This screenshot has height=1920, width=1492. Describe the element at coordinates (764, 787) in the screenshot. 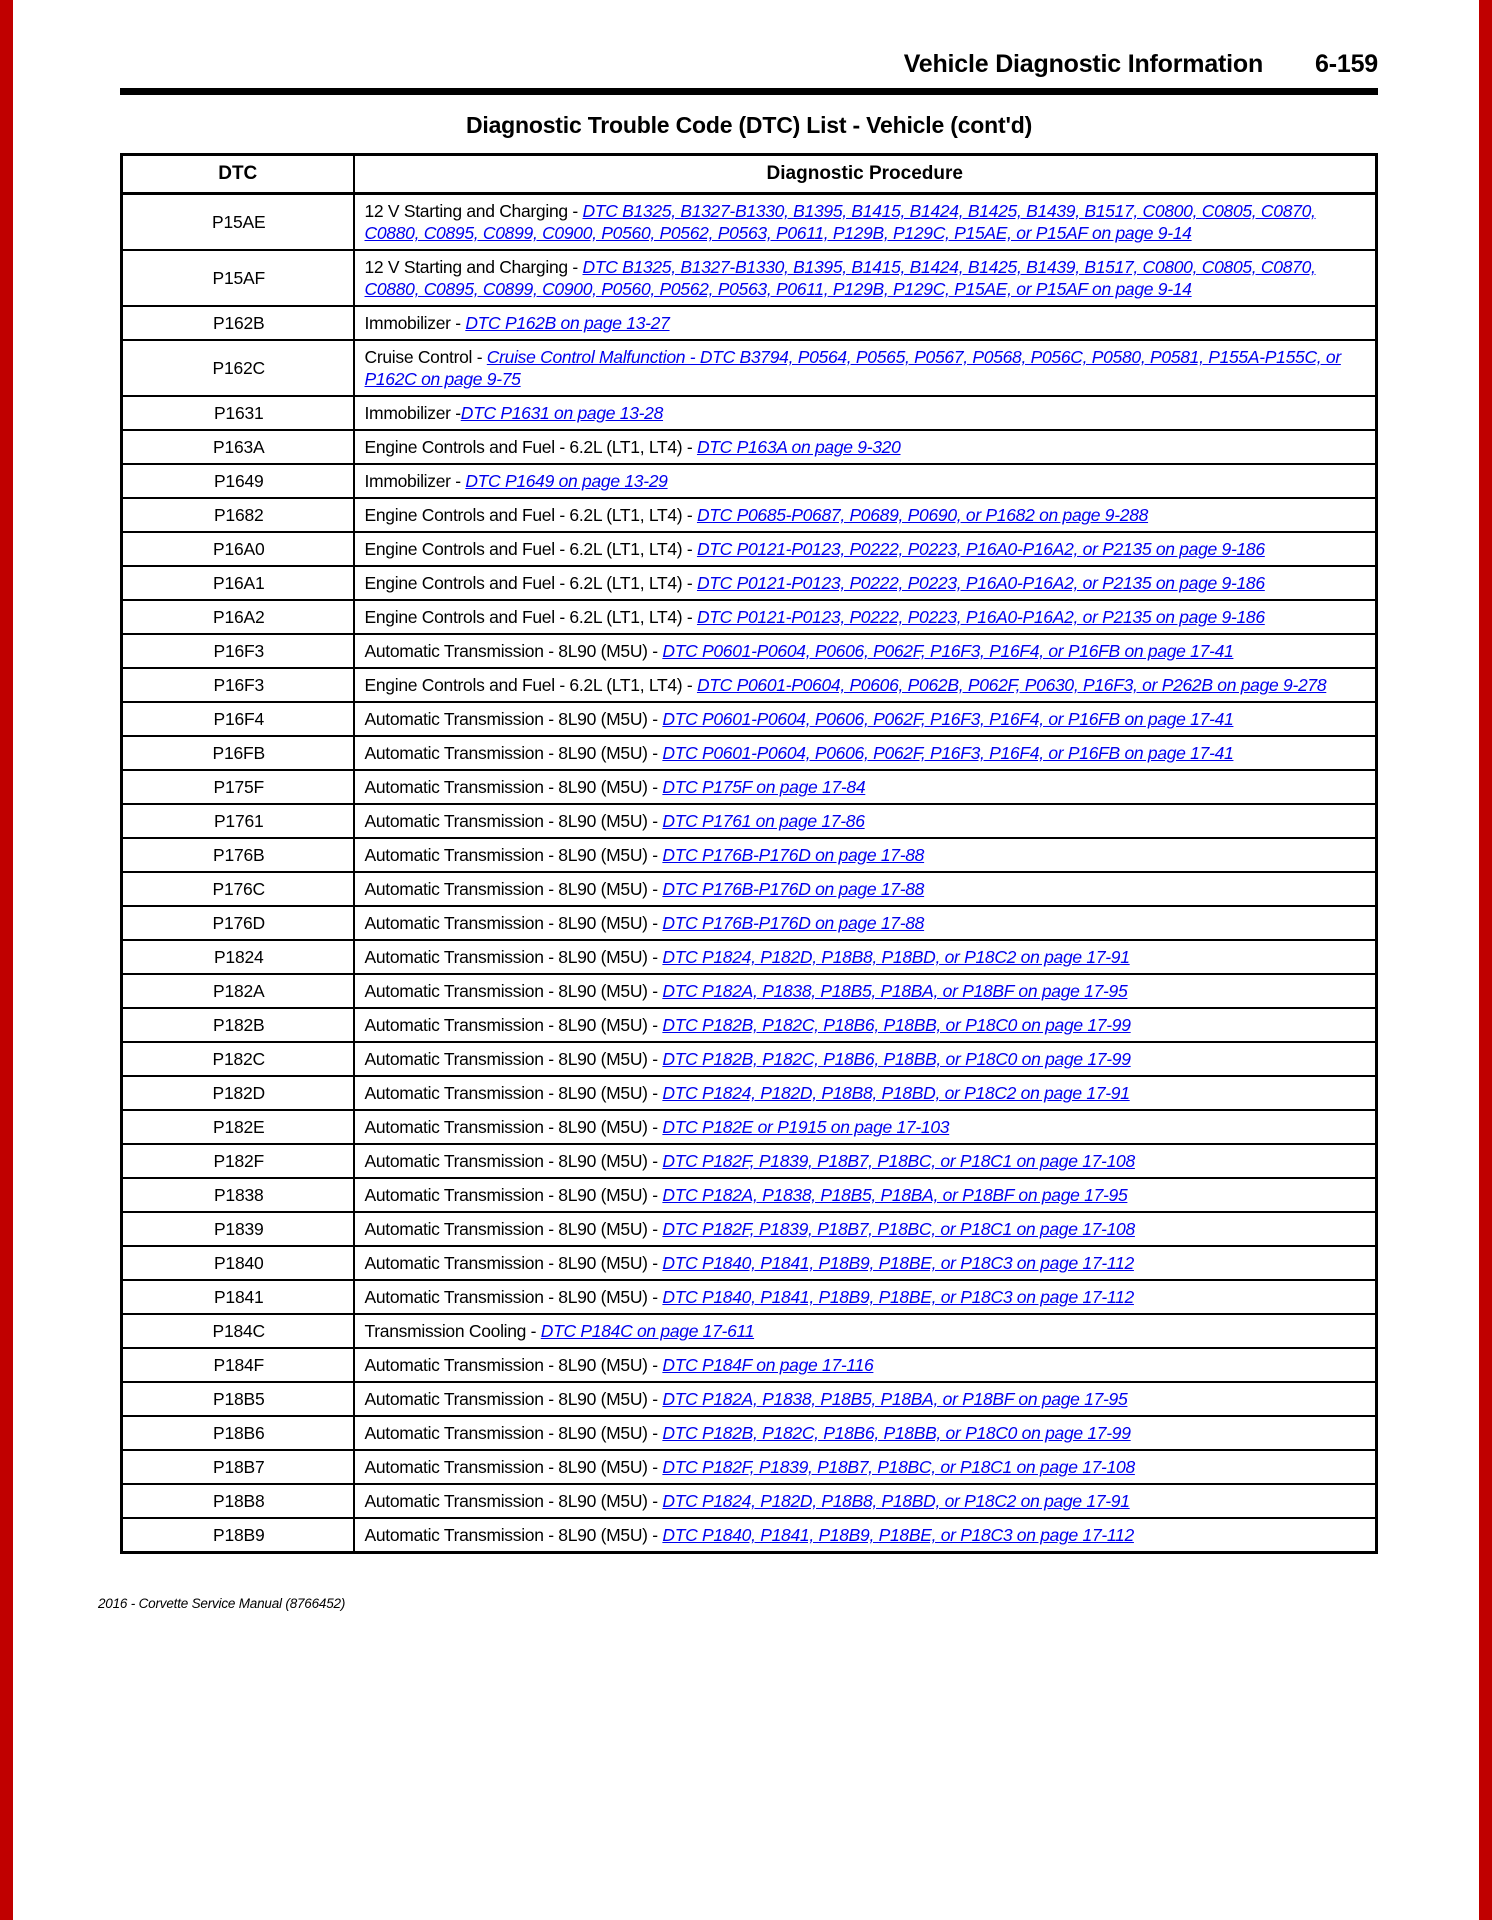

I see `procedure-link: DTC P175F on page 17-84` at that location.